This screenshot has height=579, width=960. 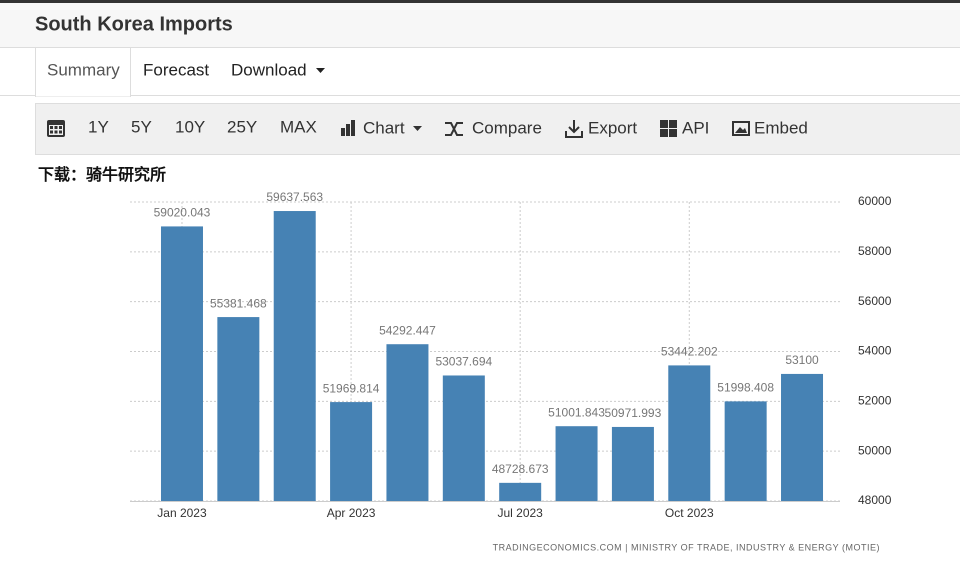 What do you see at coordinates (238, 303) in the screenshot?
I see `value-label: 55381.468` at bounding box center [238, 303].